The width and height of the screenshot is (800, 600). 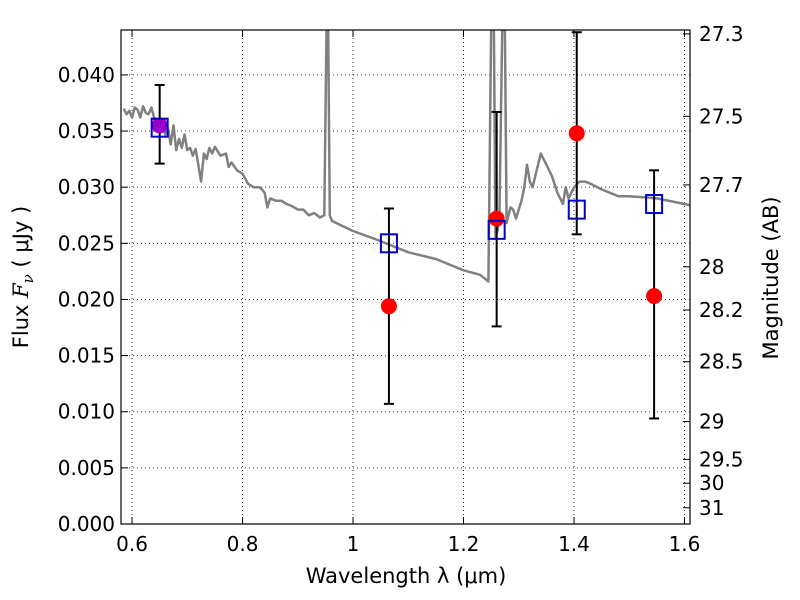 I want to click on y2-tick-label: 29.5, so click(x=721, y=459).